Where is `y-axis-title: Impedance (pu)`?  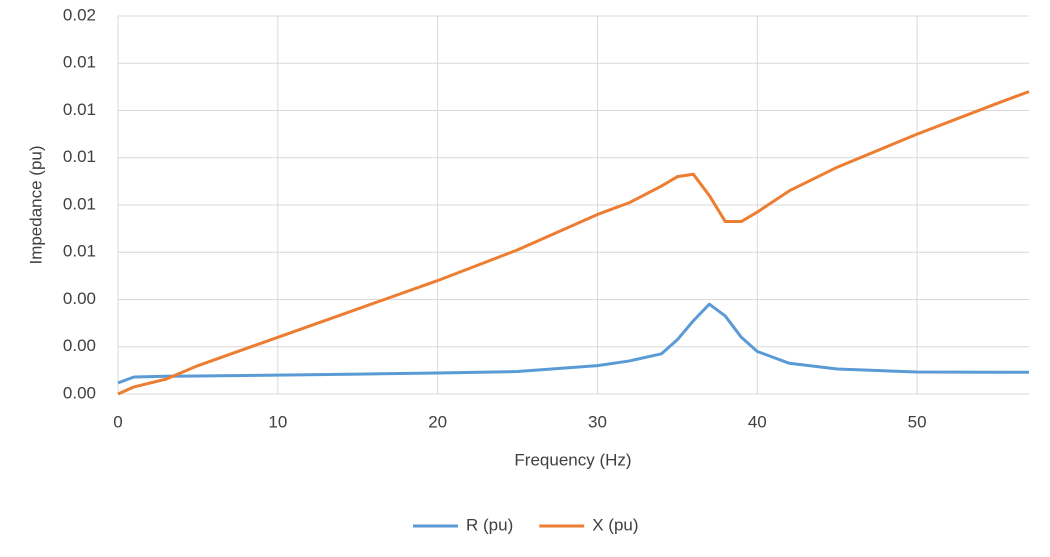 y-axis-title: Impedance (pu) is located at coordinates (35, 204).